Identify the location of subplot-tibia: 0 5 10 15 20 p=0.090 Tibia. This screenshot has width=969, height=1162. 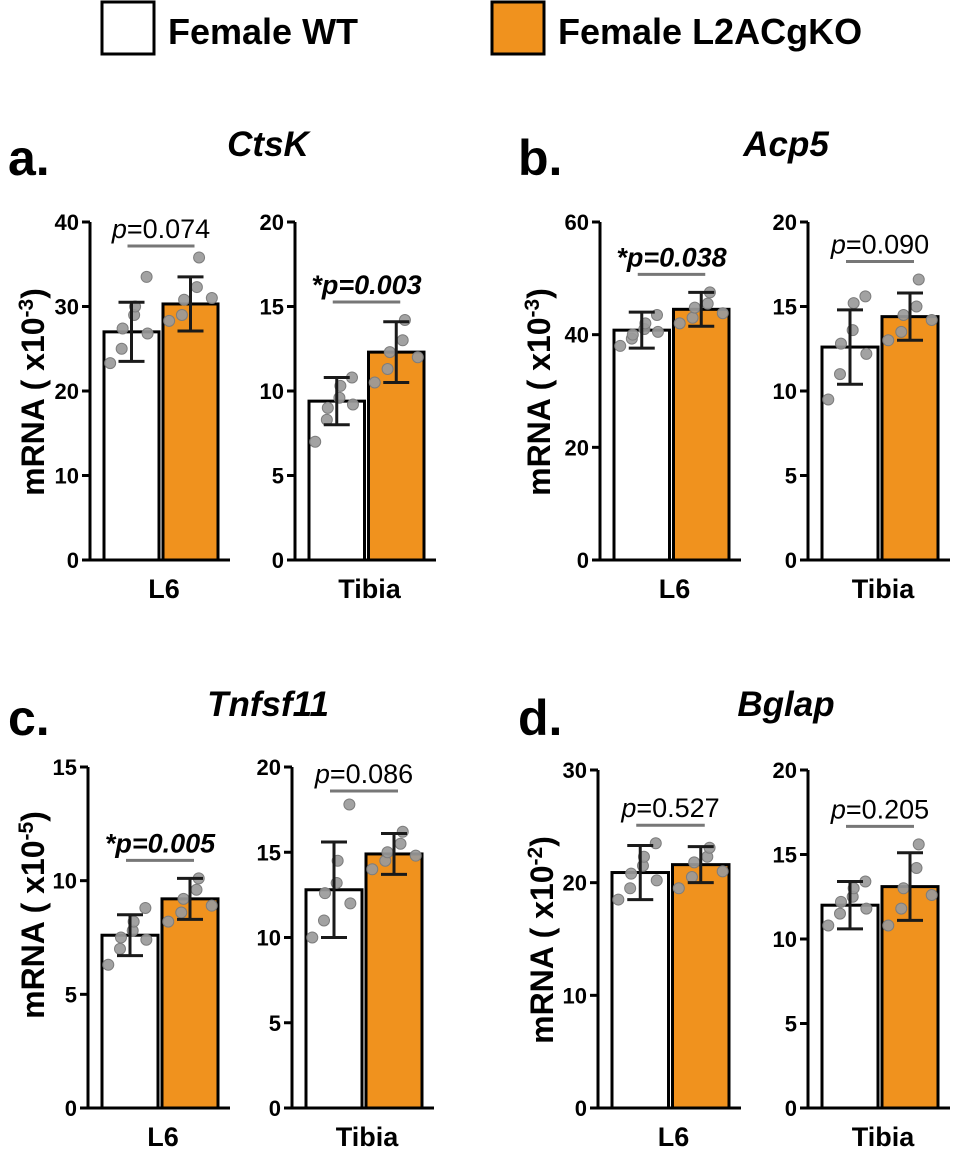
(861, 407).